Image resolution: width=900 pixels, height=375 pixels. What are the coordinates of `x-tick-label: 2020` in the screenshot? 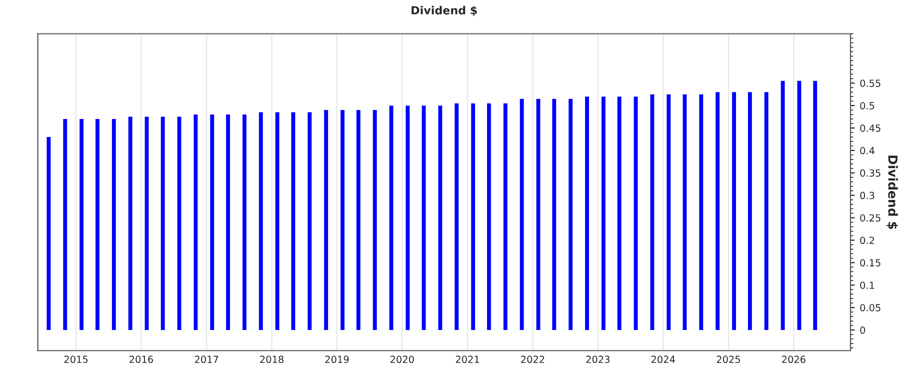 It's located at (402, 360).